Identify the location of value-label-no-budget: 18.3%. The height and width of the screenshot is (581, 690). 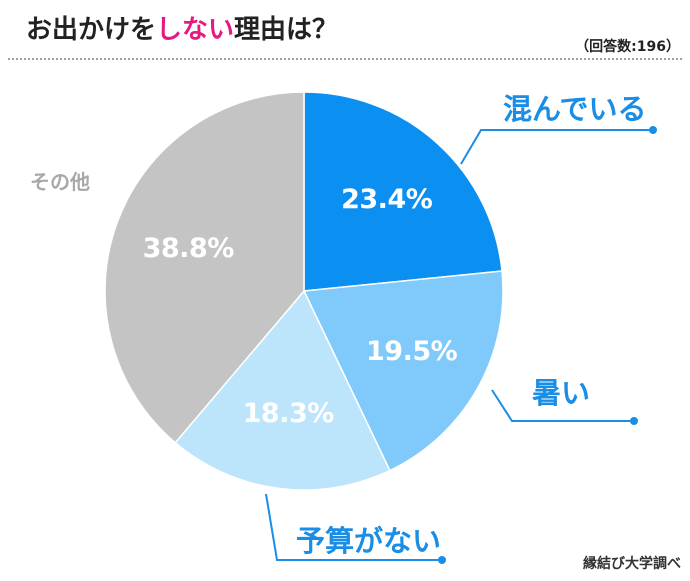
(289, 413).